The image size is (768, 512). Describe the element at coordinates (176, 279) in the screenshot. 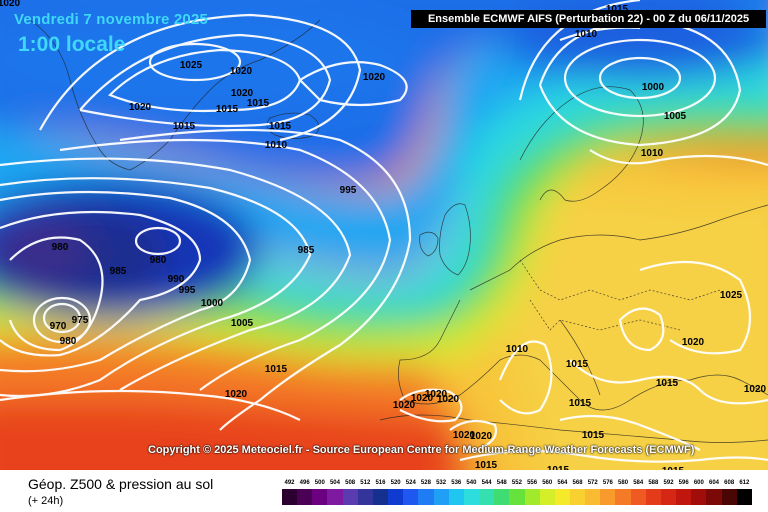

I see `isobar-label: 990` at that location.